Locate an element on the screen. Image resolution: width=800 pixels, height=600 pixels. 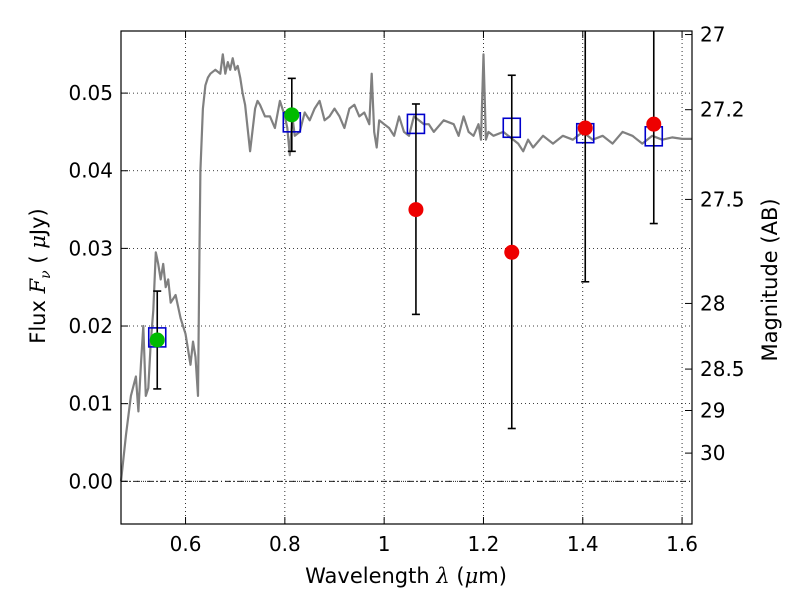
x-tick-label: 1.2 is located at coordinates (484, 544).